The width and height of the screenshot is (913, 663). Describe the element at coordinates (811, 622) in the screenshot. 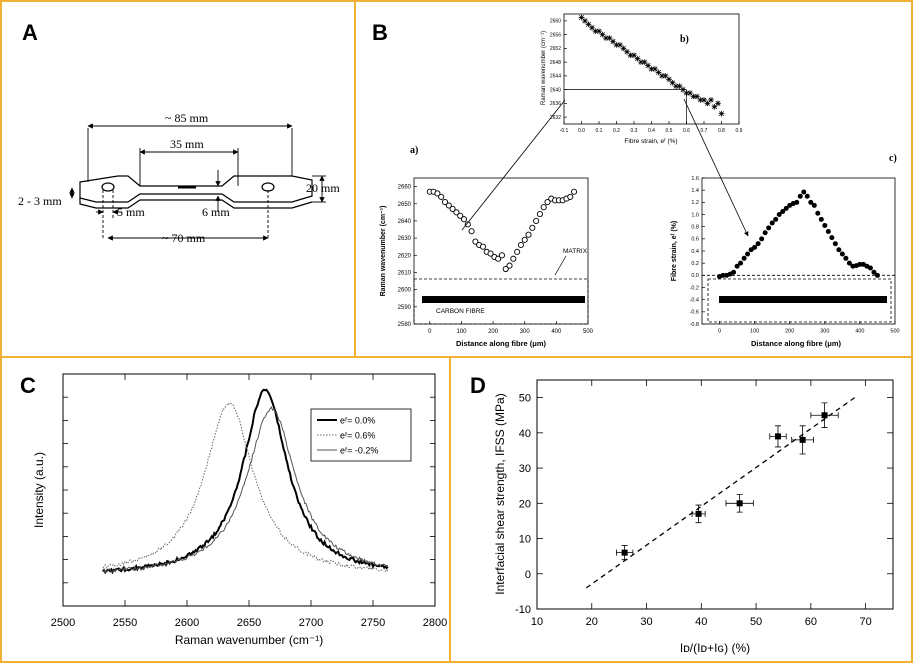

I see `x-tick-label: 60` at that location.